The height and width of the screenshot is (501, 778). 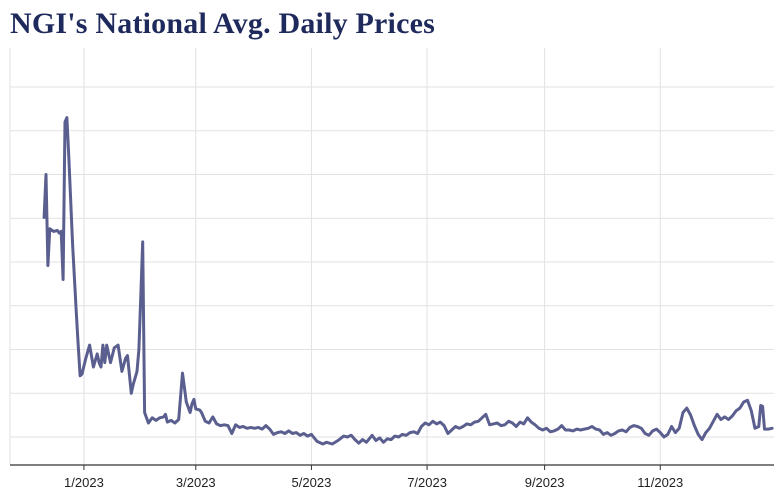 I want to click on x-axis-ticks, so click(x=372, y=467).